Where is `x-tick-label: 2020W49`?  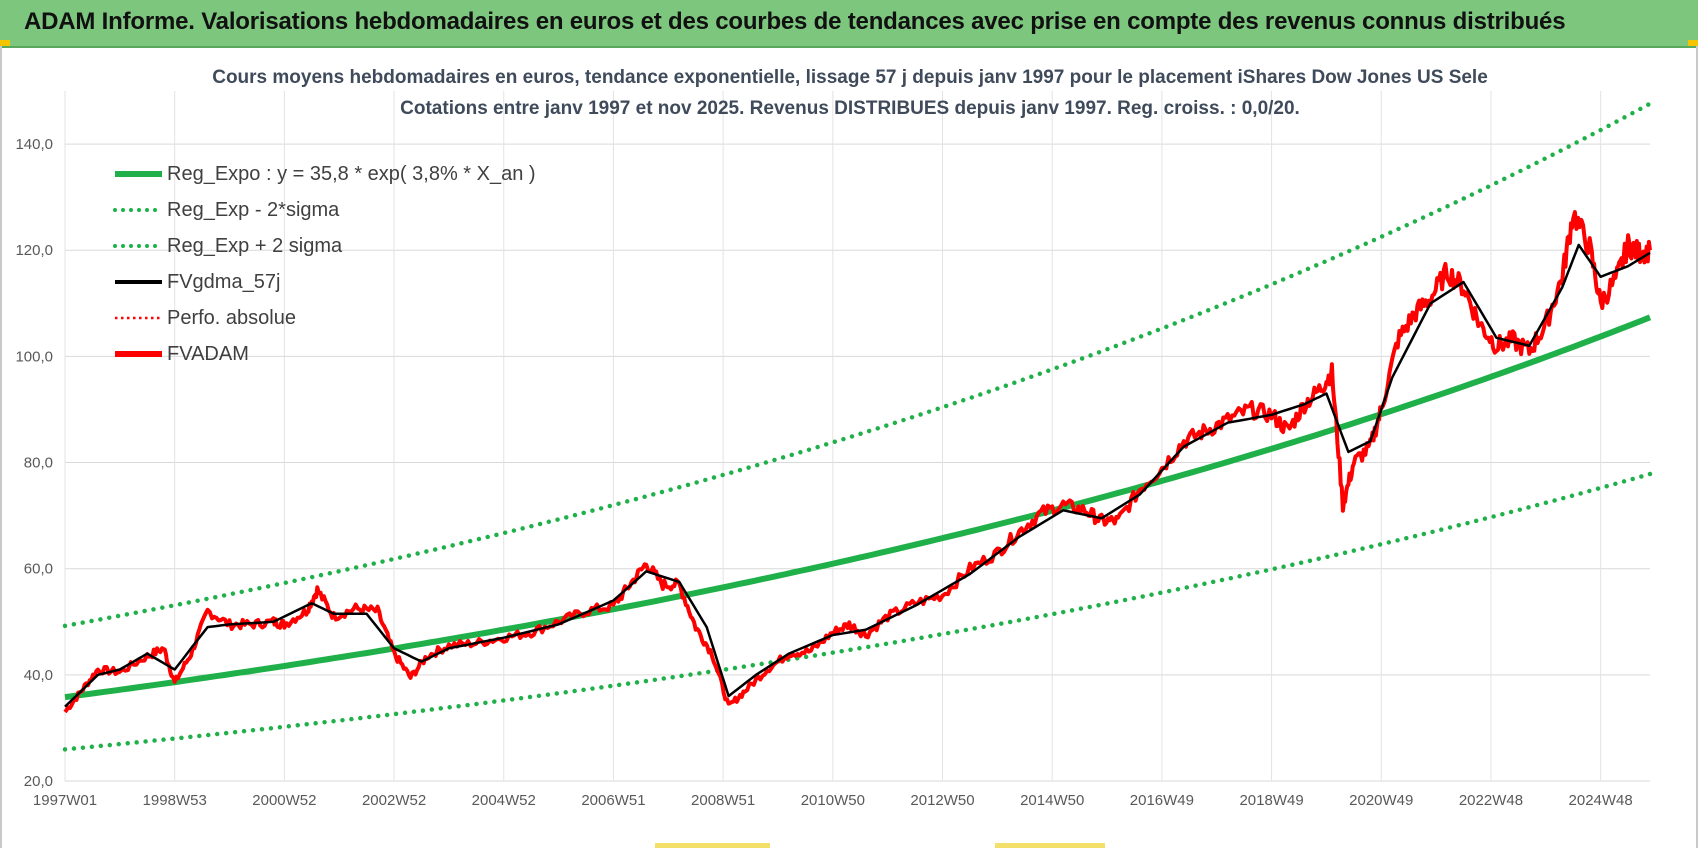
x-tick-label: 2020W49 is located at coordinates (1381, 800).